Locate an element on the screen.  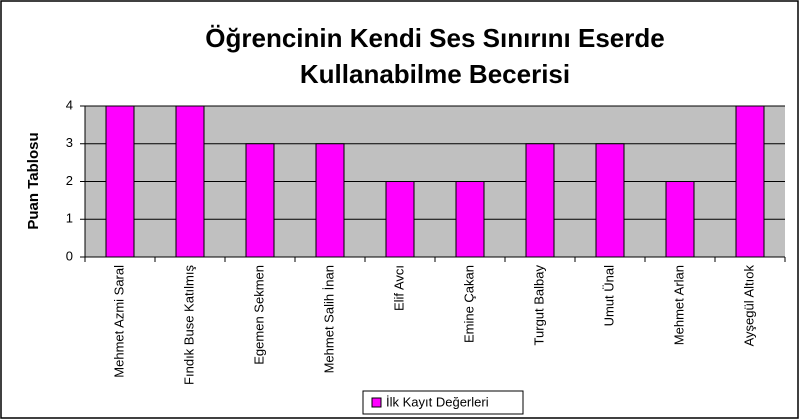
x-tick-label: Umut Ünal is located at coordinates (608, 296).